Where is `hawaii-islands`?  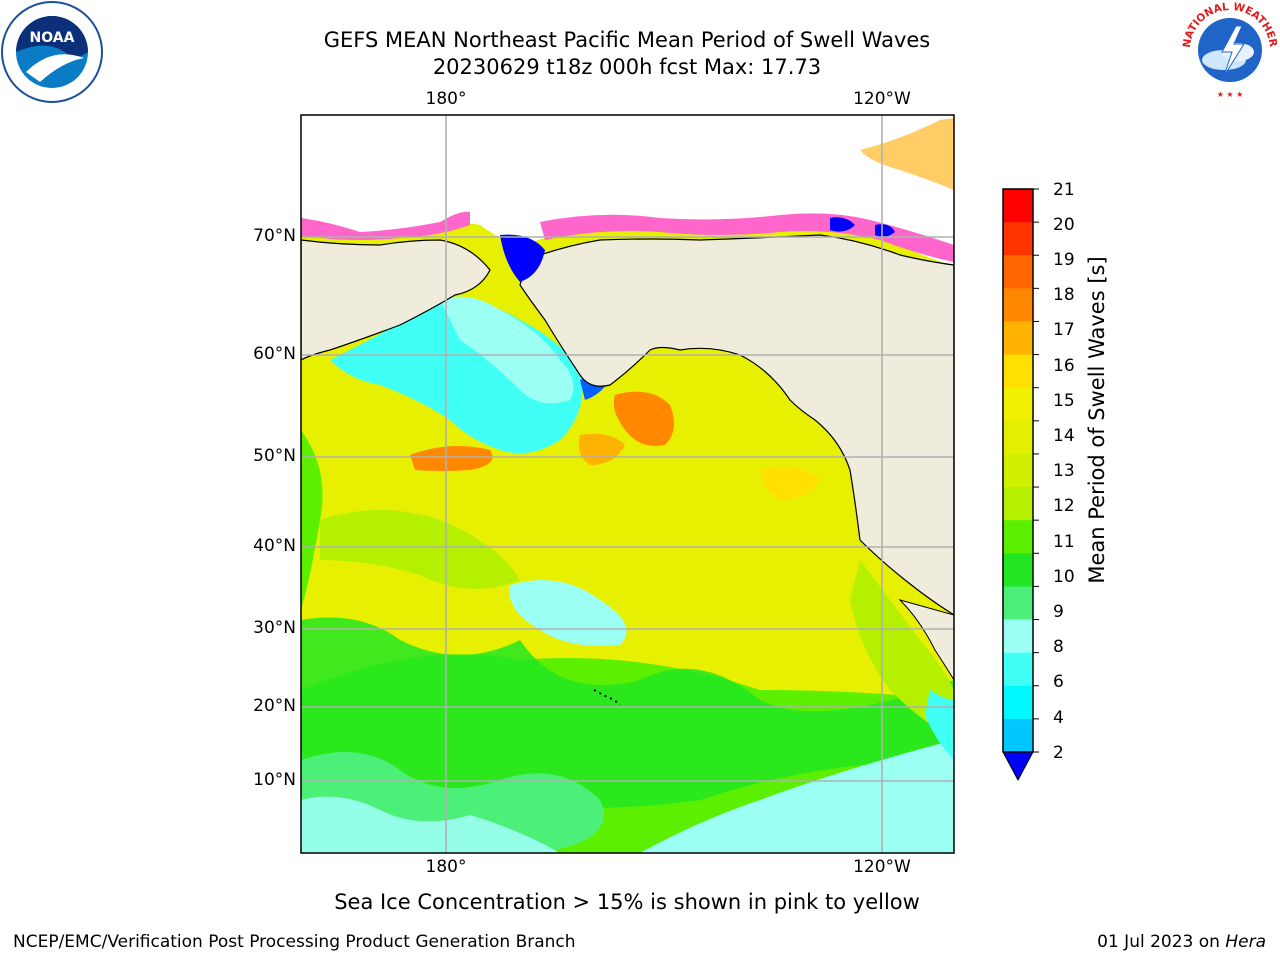
hawaii-islands is located at coordinates (607, 697).